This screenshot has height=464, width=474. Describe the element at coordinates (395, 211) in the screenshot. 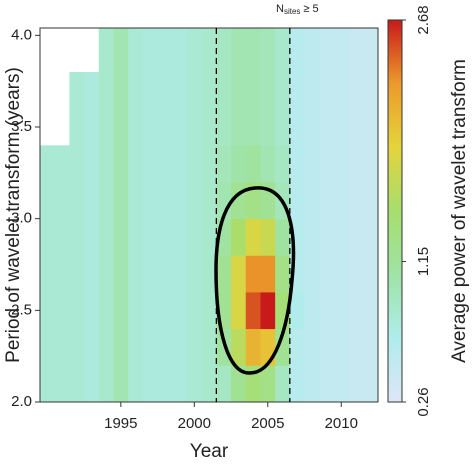

I see `colorbar` at that location.